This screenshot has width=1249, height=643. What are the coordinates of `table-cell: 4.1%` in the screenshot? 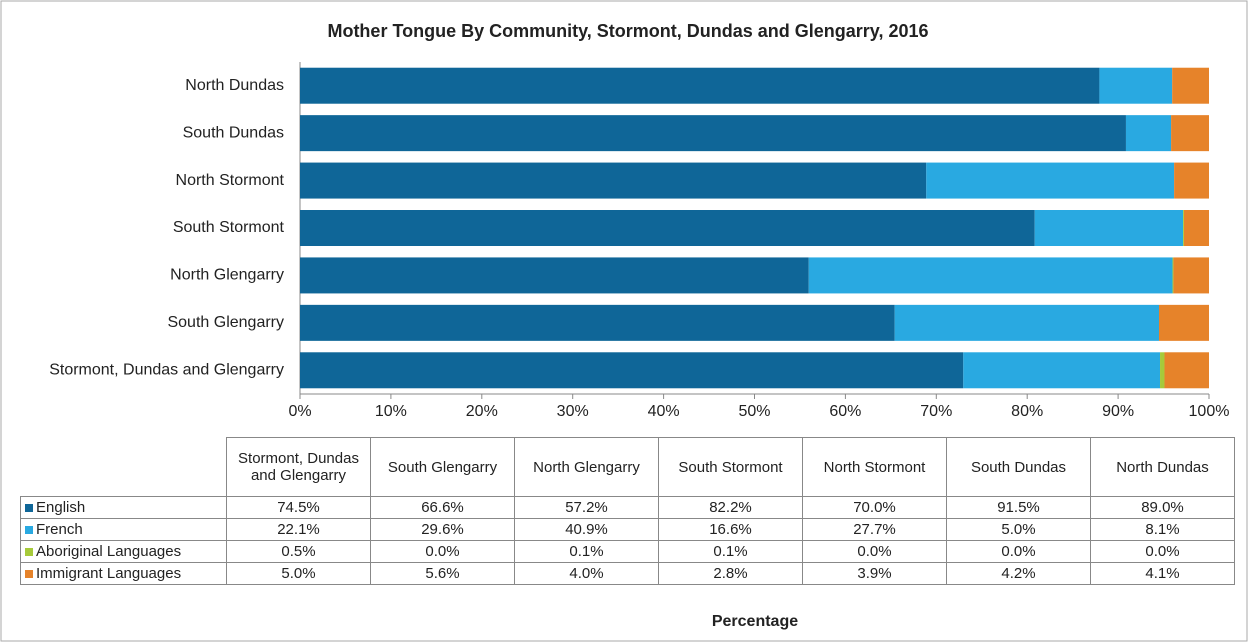 It's located at (1162, 573).